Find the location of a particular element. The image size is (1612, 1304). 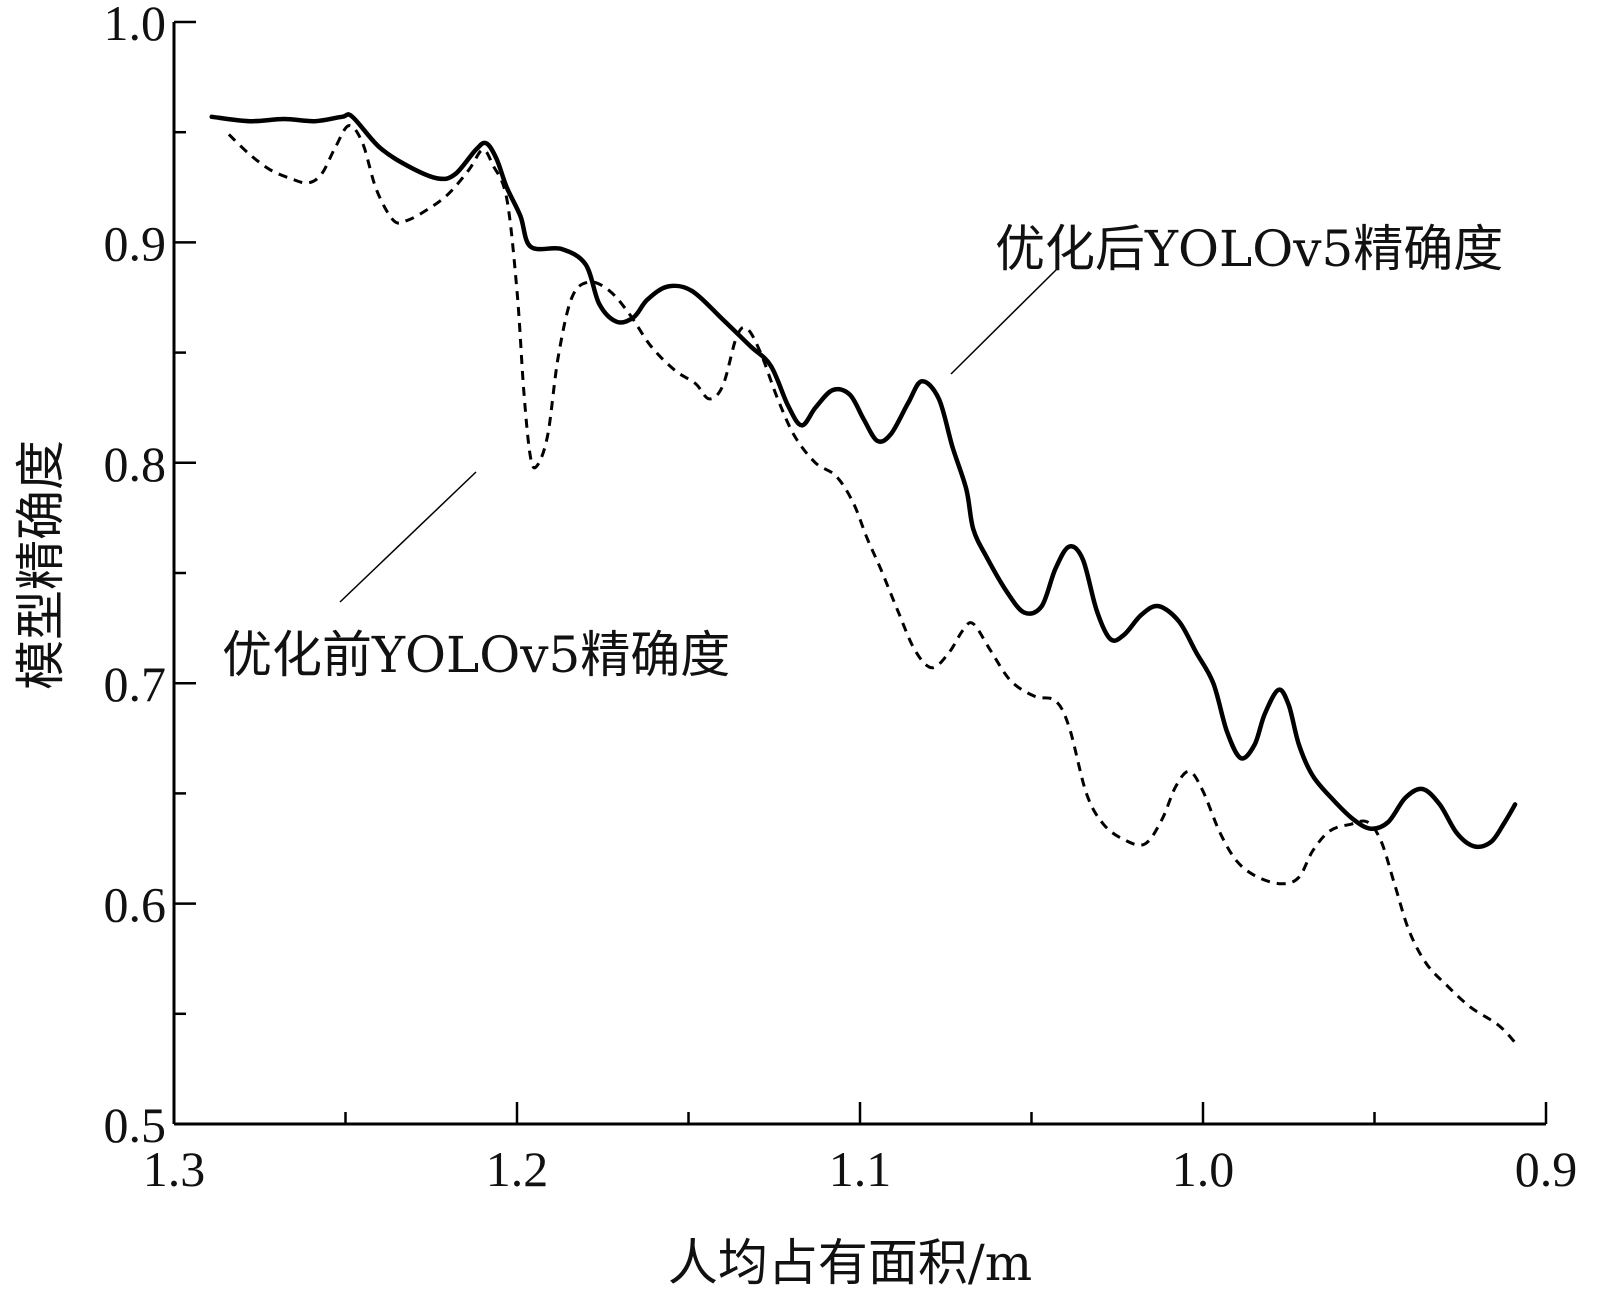

annotation-leader-optimized is located at coordinates (1004, 321).